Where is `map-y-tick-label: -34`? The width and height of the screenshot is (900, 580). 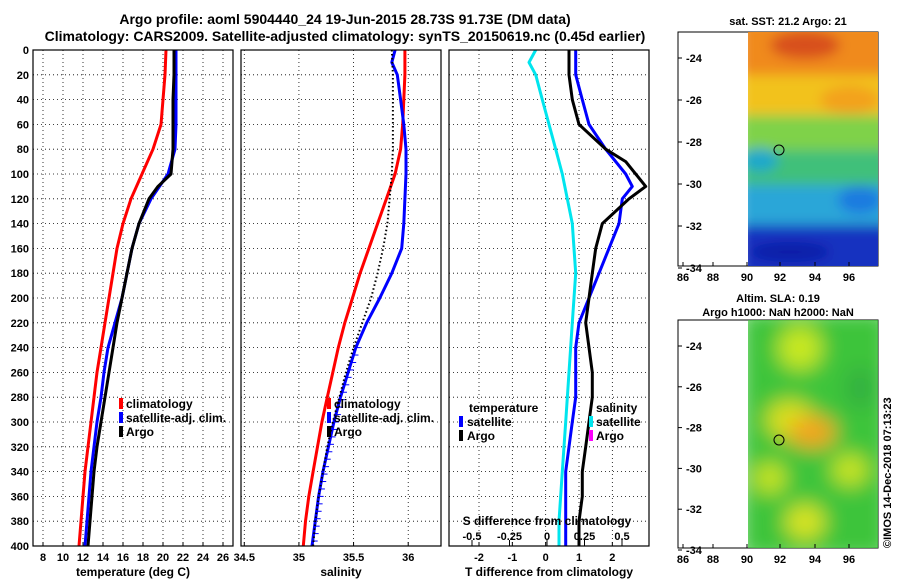
map-y-tick-label: -34 is located at coordinates (694, 269).